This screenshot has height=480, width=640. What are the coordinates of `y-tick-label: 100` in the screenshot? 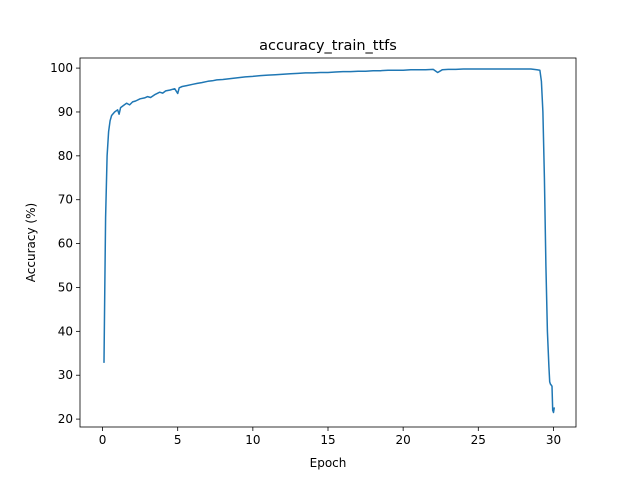 It's located at (61, 68).